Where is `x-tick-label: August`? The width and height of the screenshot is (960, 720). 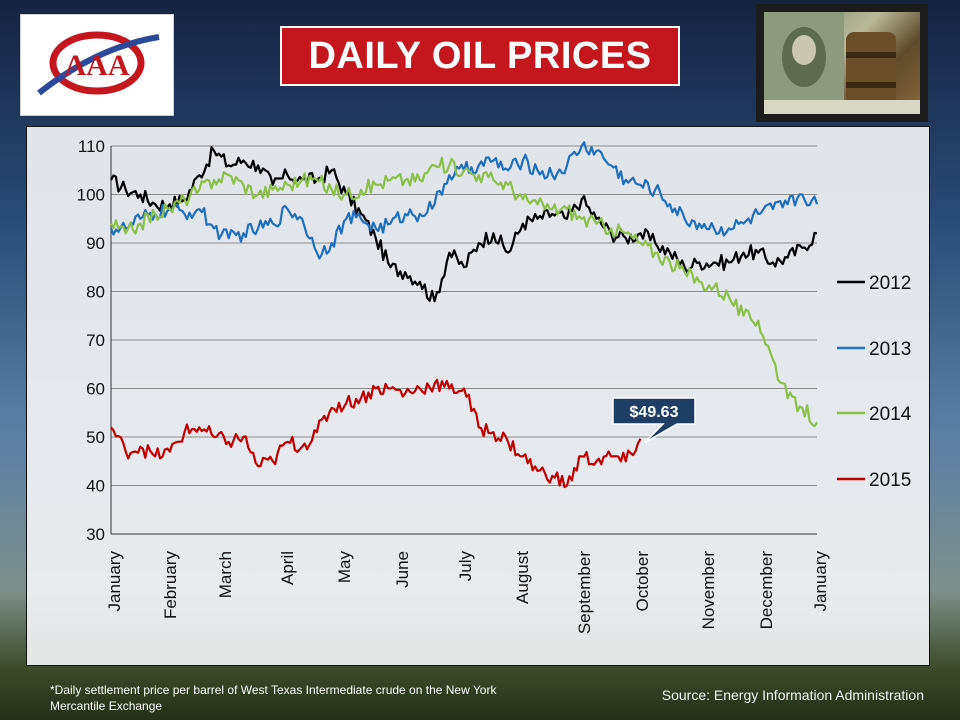 x-tick-label: August is located at coordinates (522, 577).